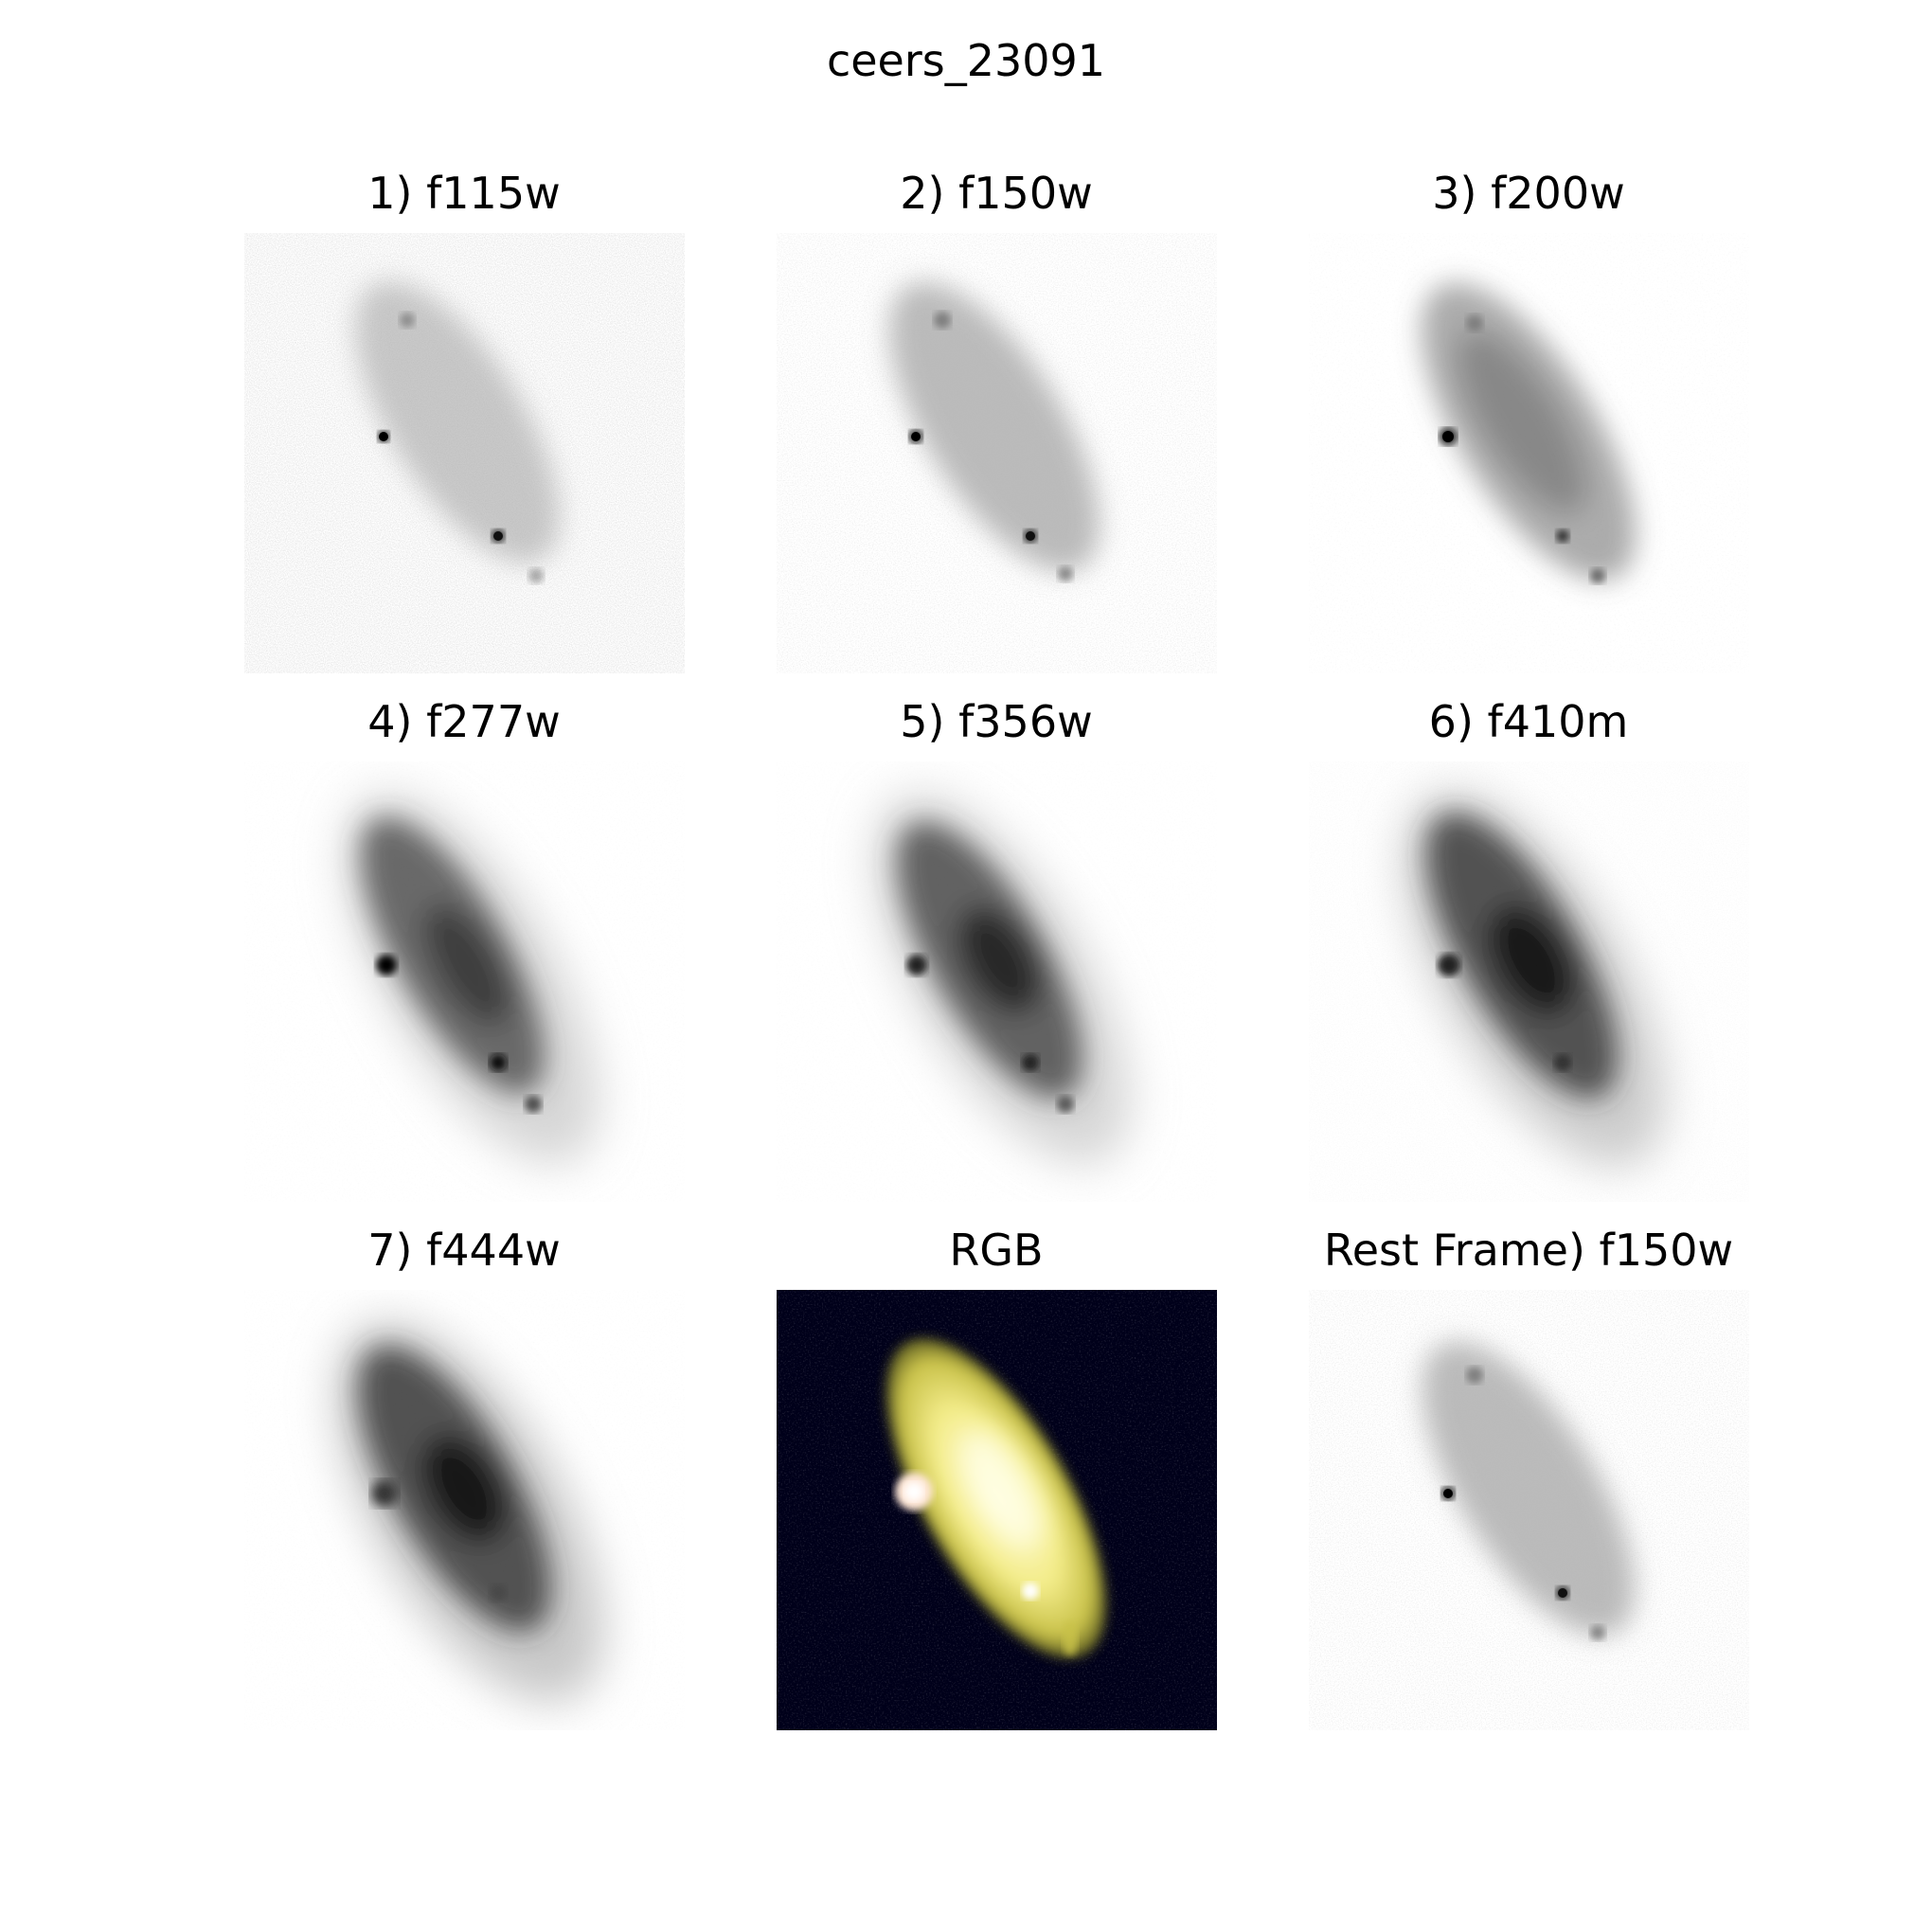 The image size is (1932, 1932). I want to click on panel-title-rest-frame-f150w: Rest Frame) f150w, so click(1528, 1250).